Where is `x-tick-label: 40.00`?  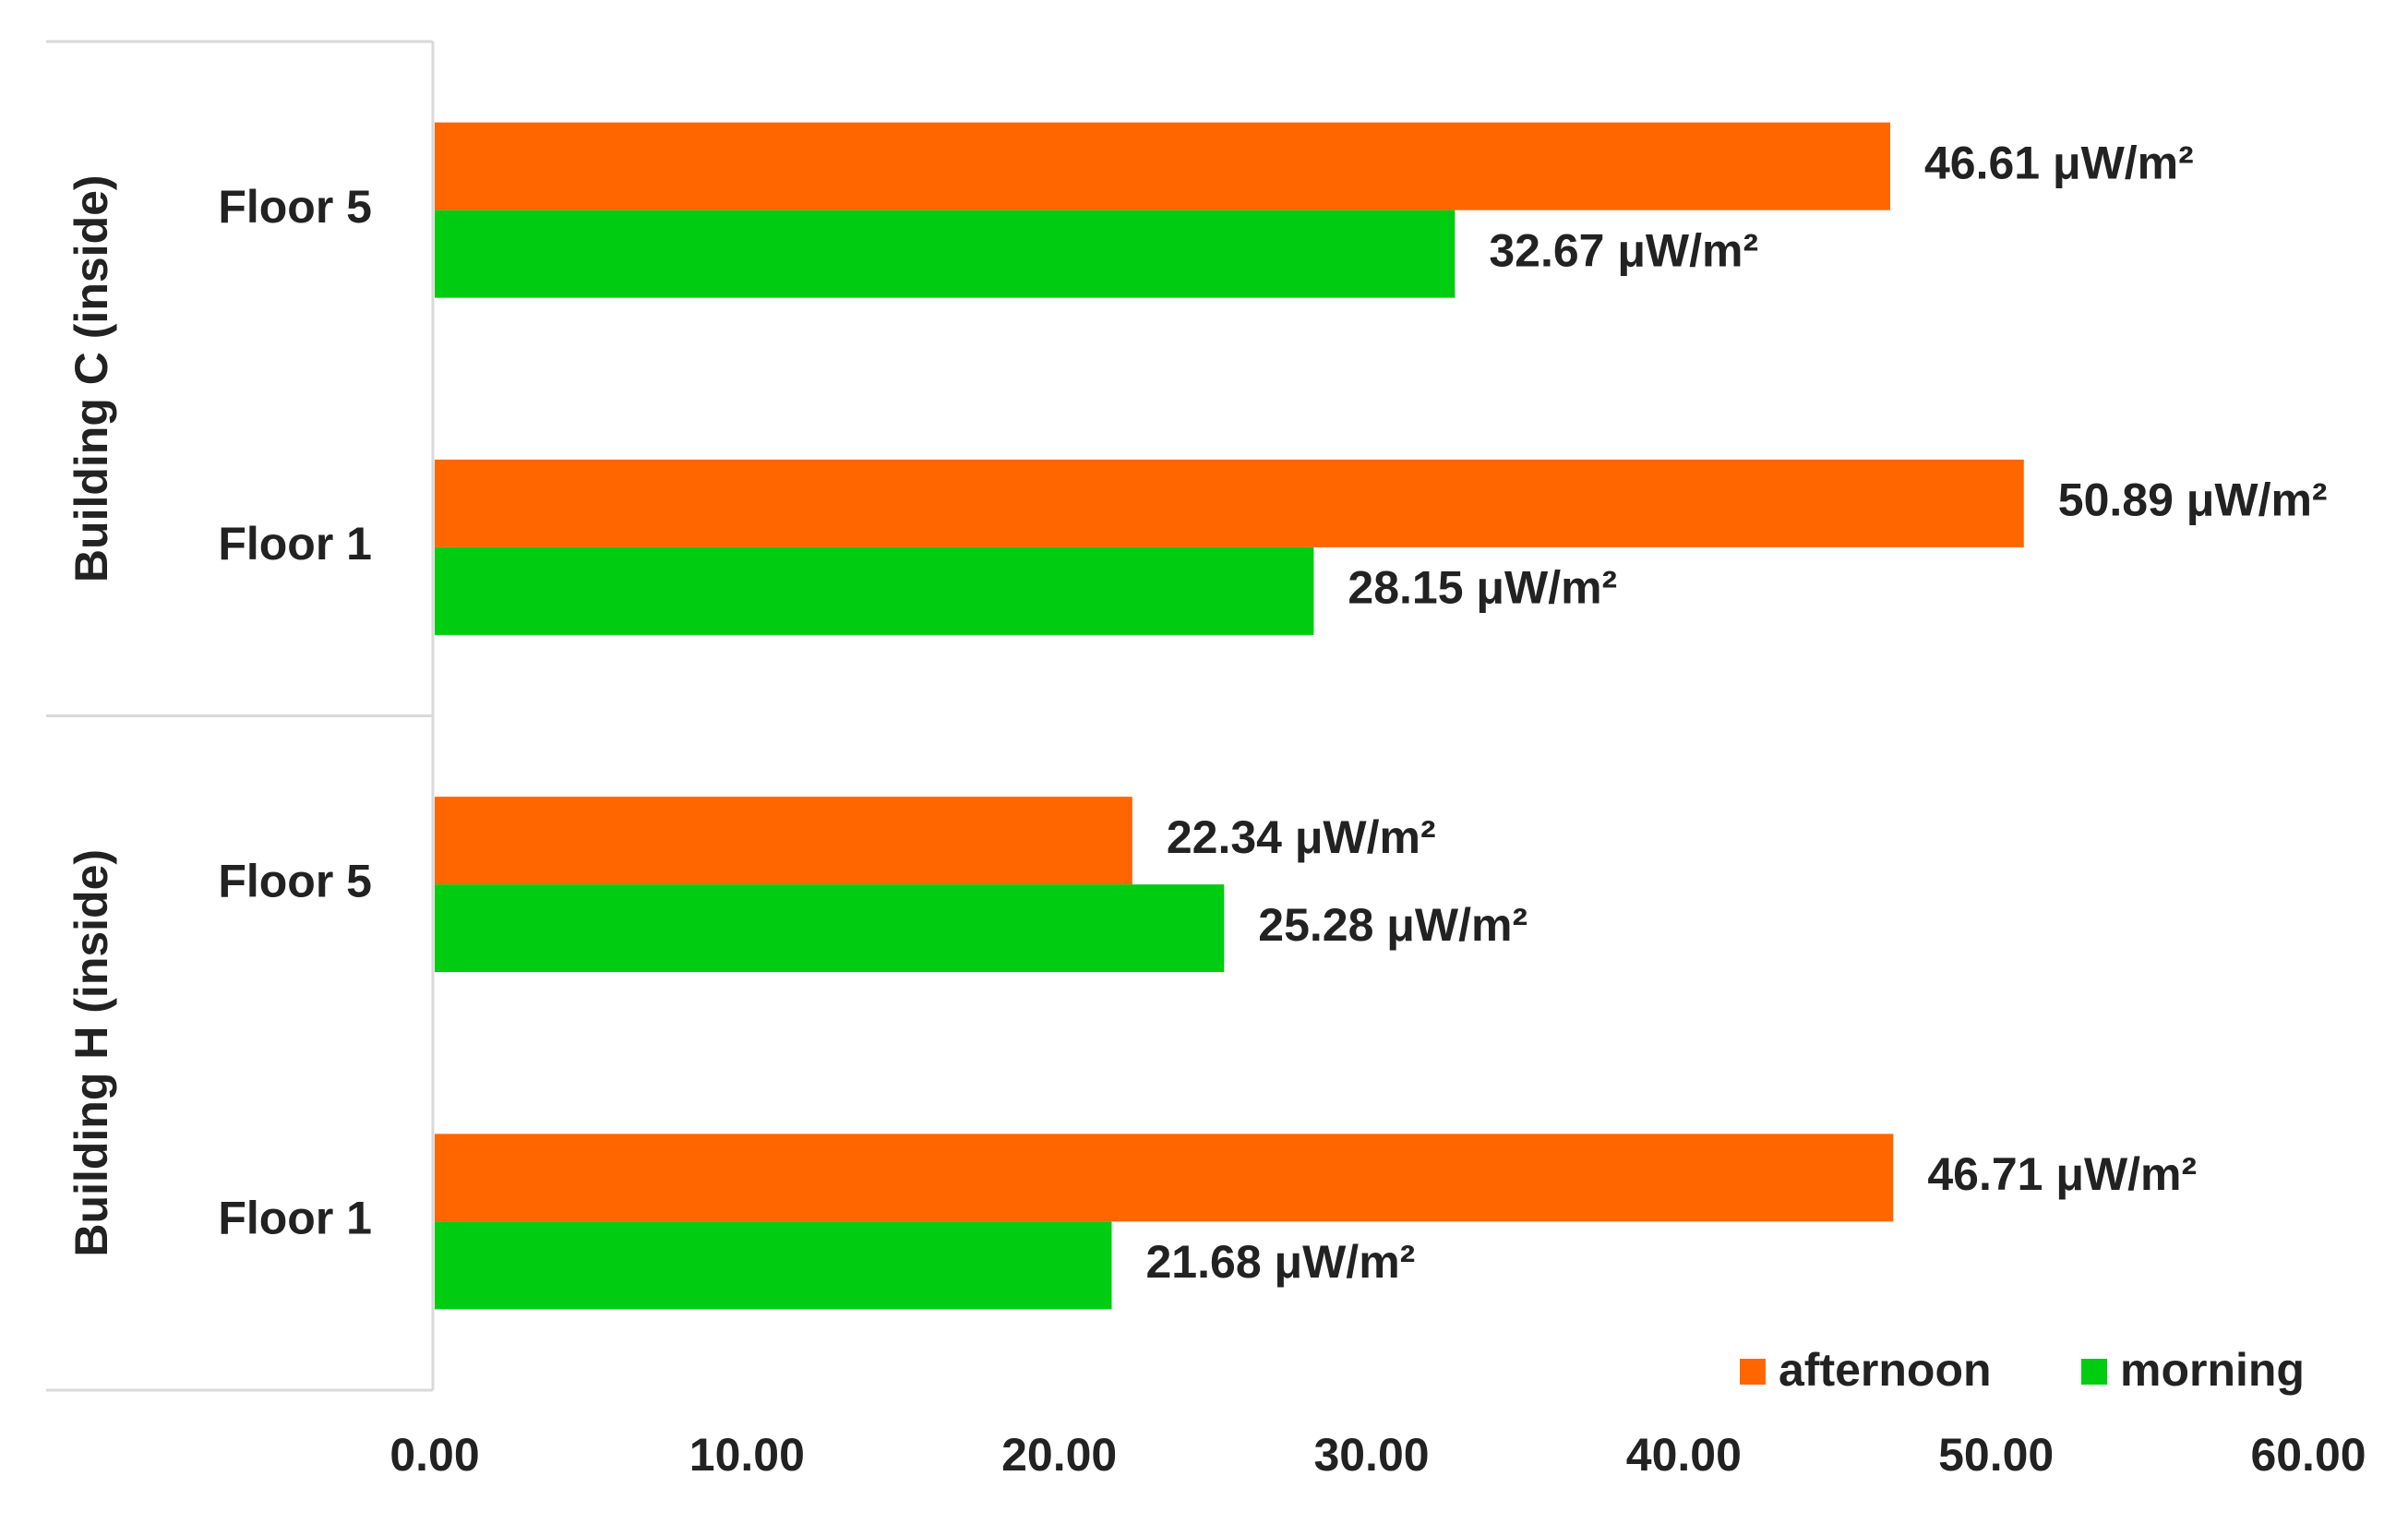
x-tick-label: 40.00 is located at coordinates (1684, 1455).